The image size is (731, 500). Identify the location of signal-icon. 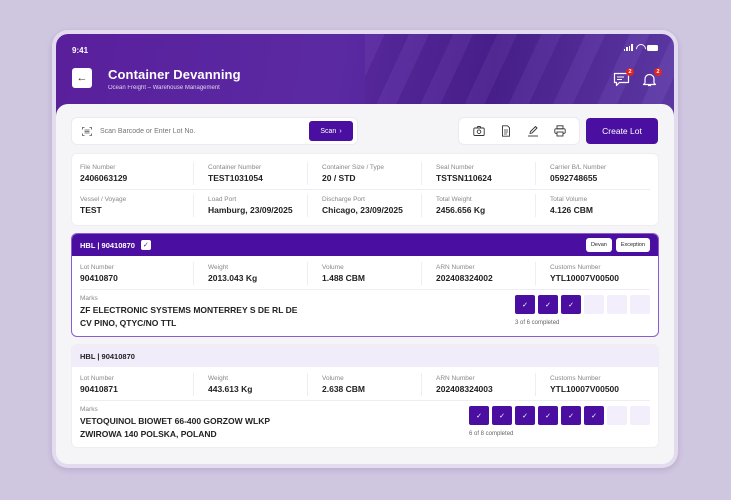
(628, 47).